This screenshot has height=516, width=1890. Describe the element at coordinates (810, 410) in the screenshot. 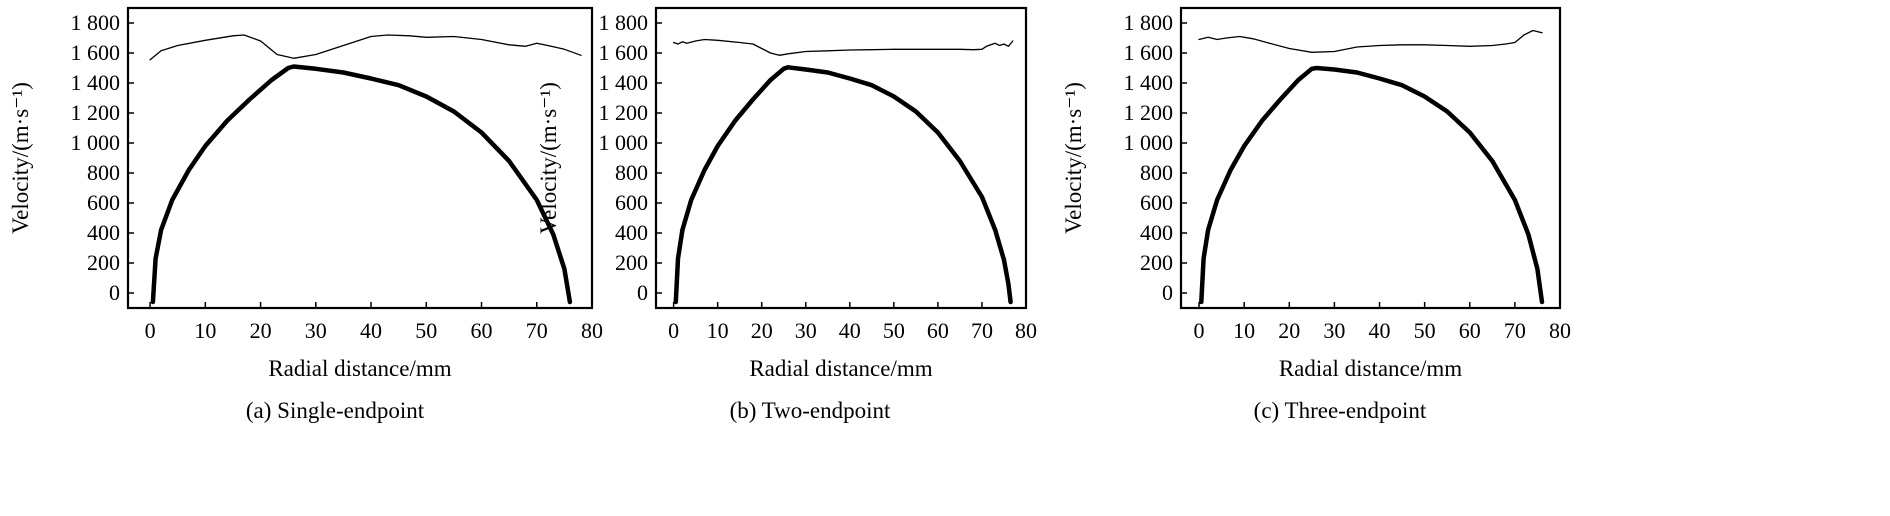

I see `panel-caption: (b) Two-endpoint` at that location.